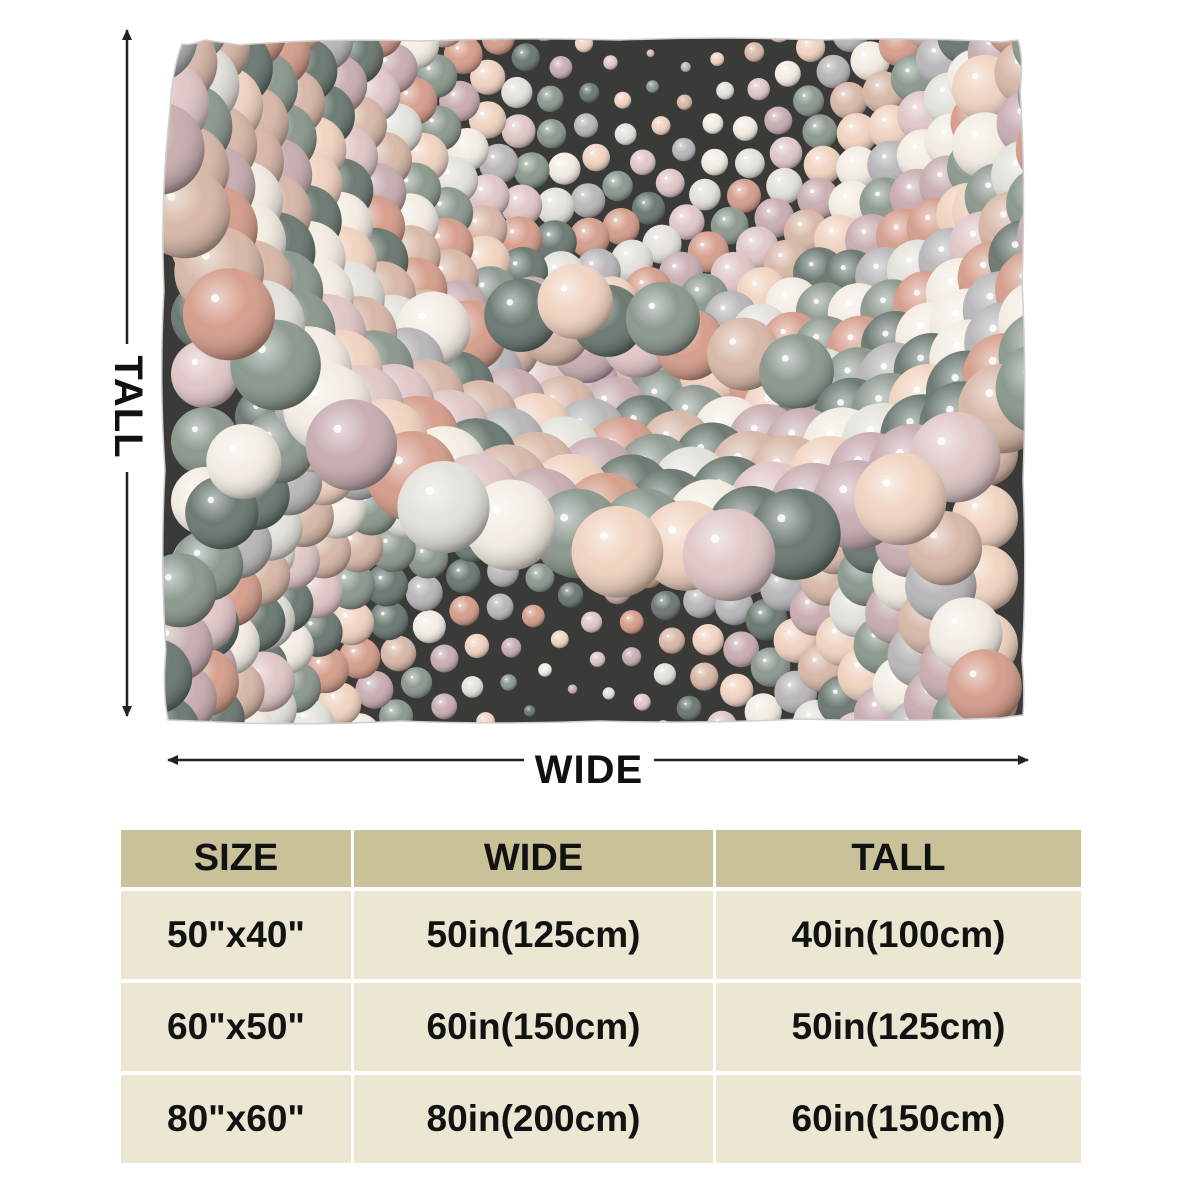 This screenshot has width=1200, height=1200. I want to click on row-3-tall: 60in(150cm), so click(898, 1119).